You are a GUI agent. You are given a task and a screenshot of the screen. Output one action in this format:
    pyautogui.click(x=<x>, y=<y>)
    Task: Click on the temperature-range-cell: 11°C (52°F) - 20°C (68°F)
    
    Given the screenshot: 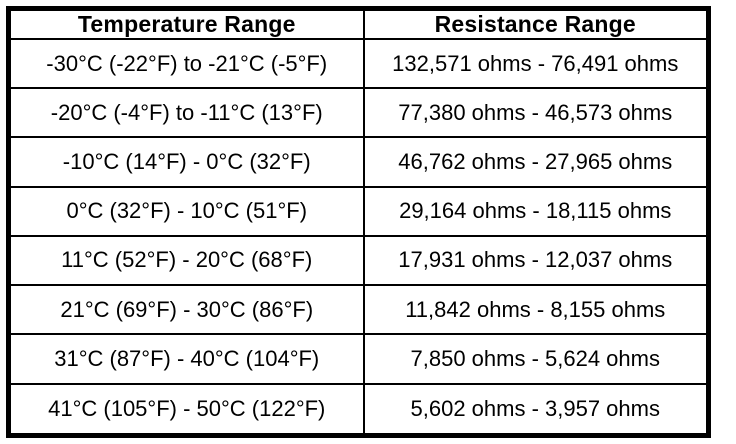 What is the action you would take?
    pyautogui.click(x=186, y=260)
    